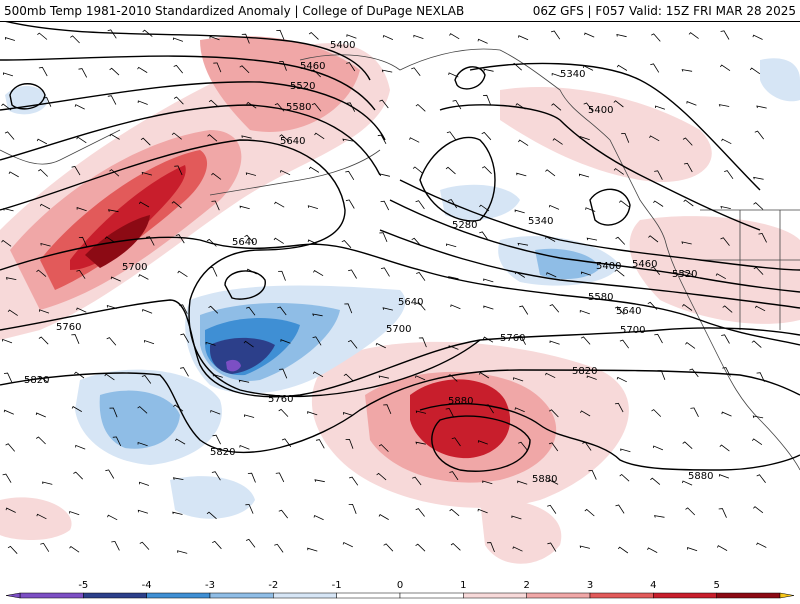  I want to click on colorbar-tick-label: 2, so click(526, 585).